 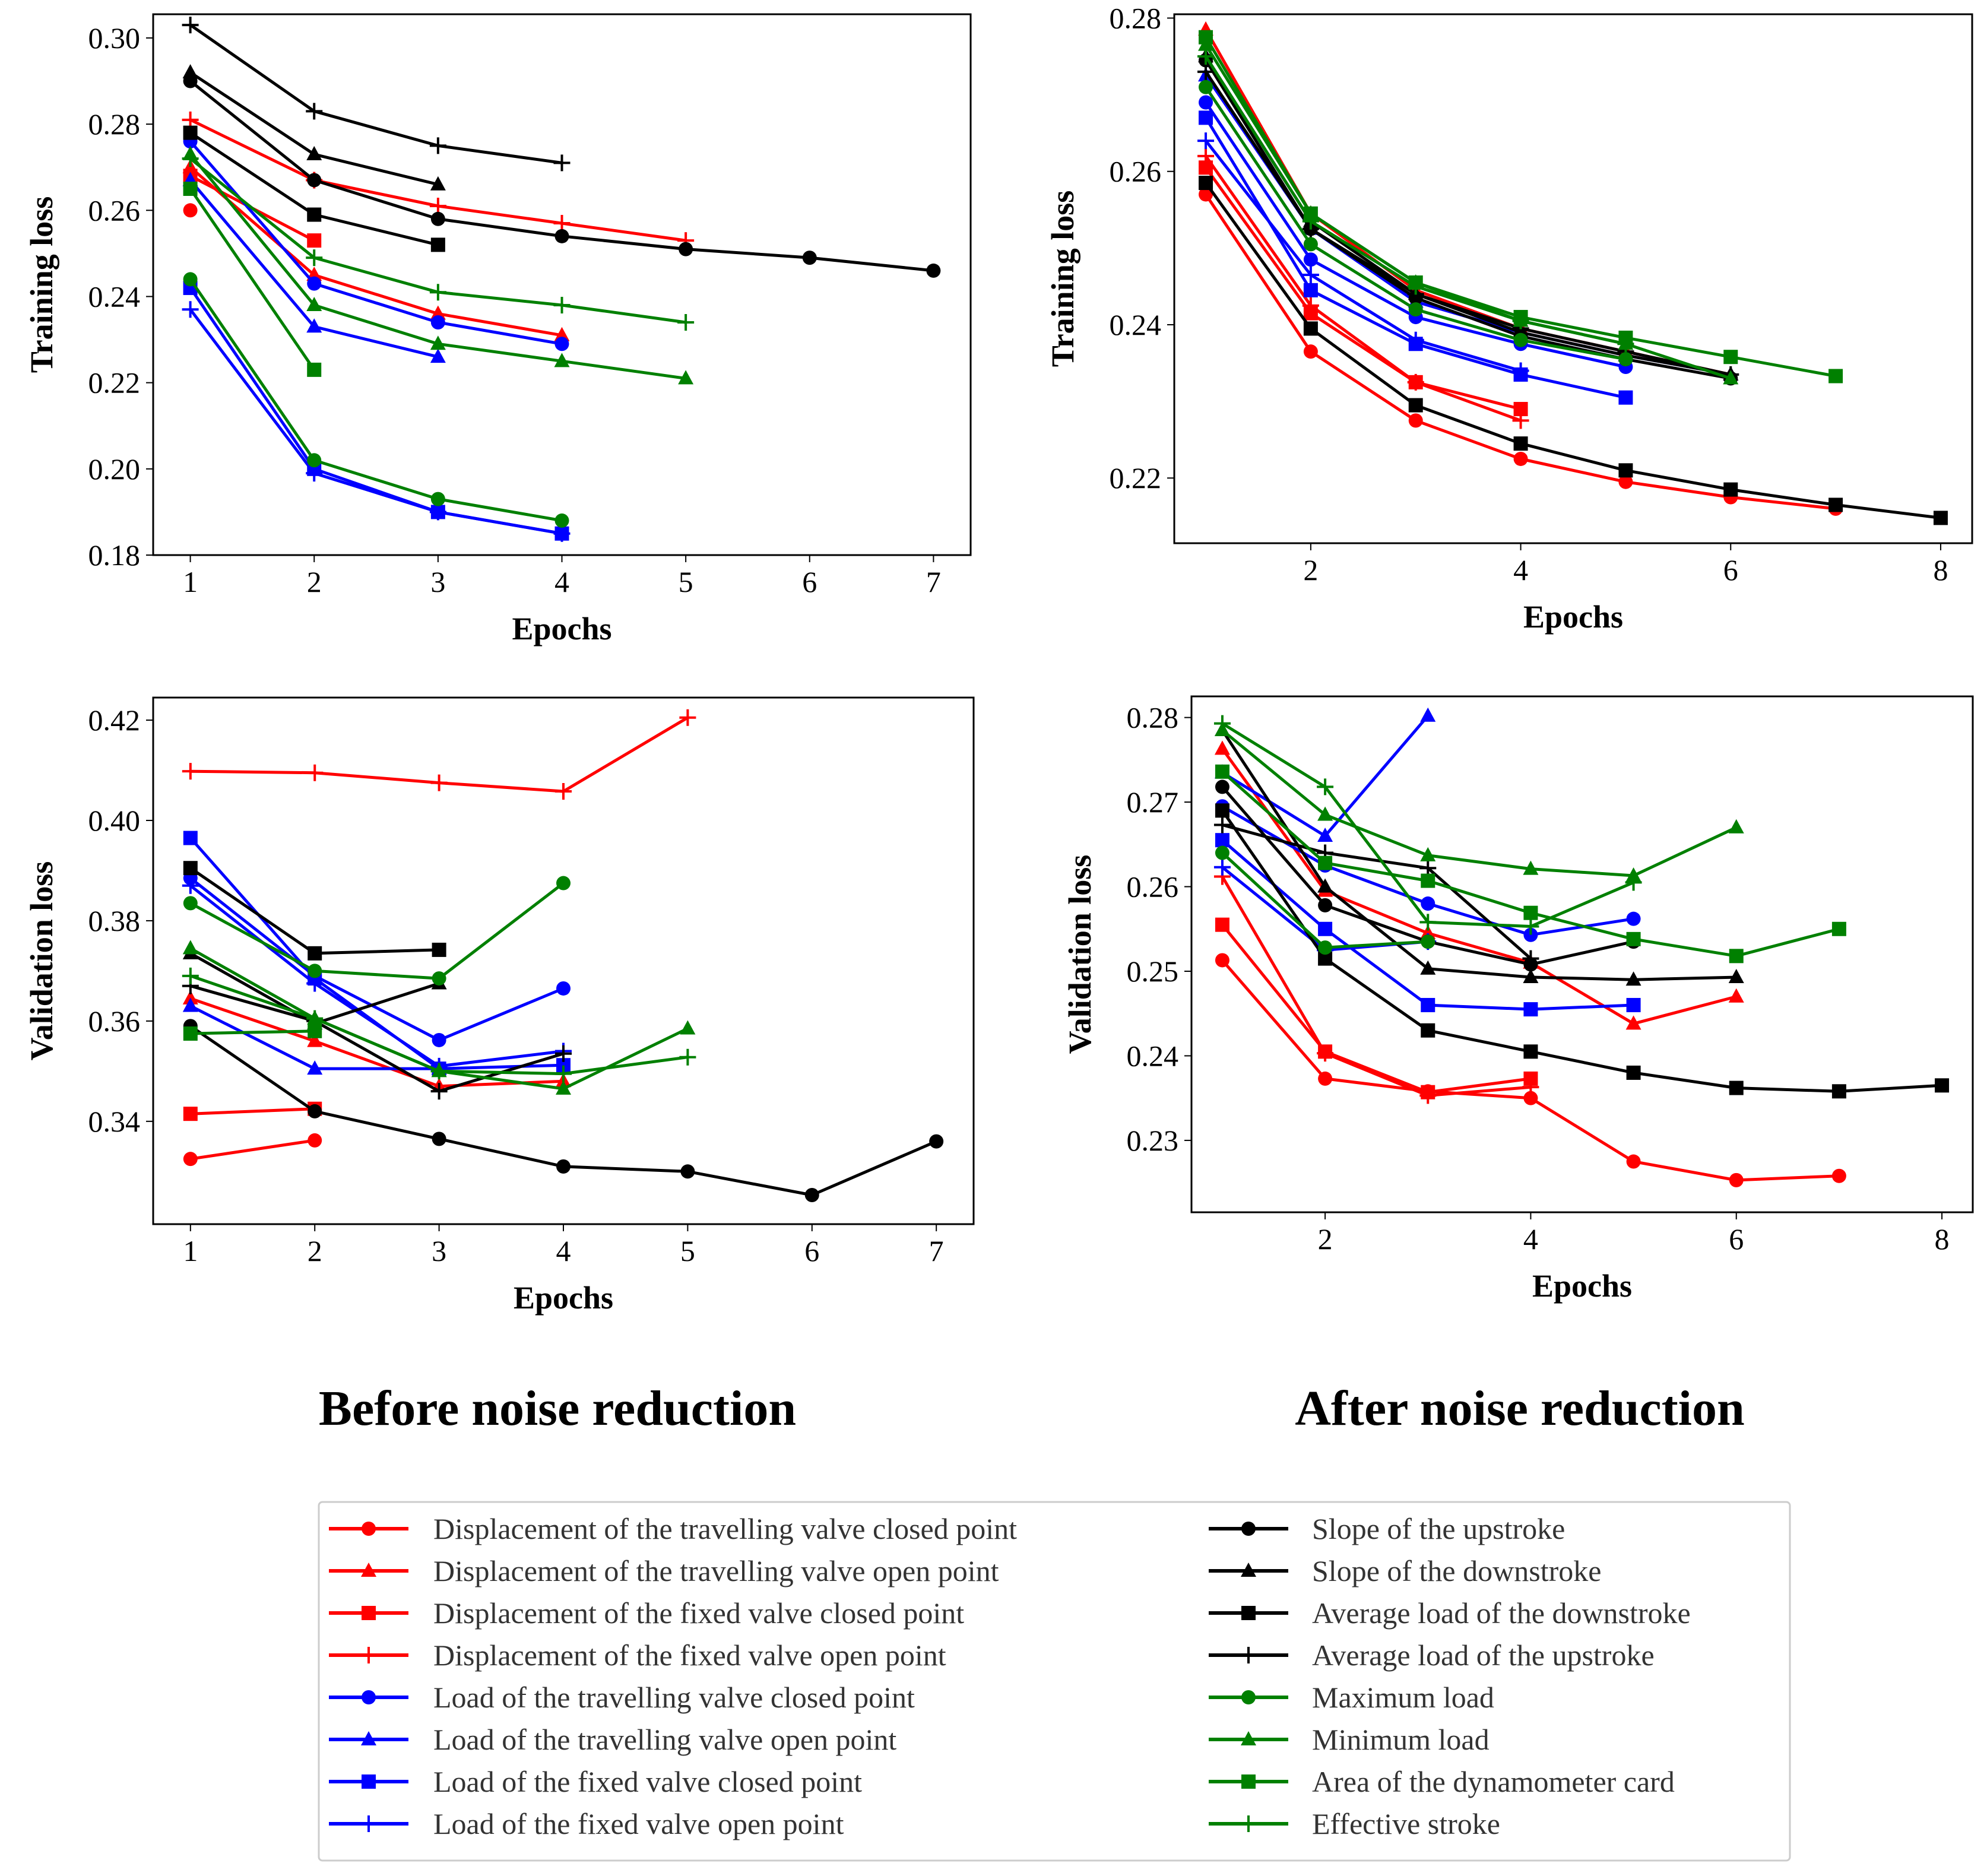 I want to click on y-tick-label: 0.27, so click(x=1153, y=802).